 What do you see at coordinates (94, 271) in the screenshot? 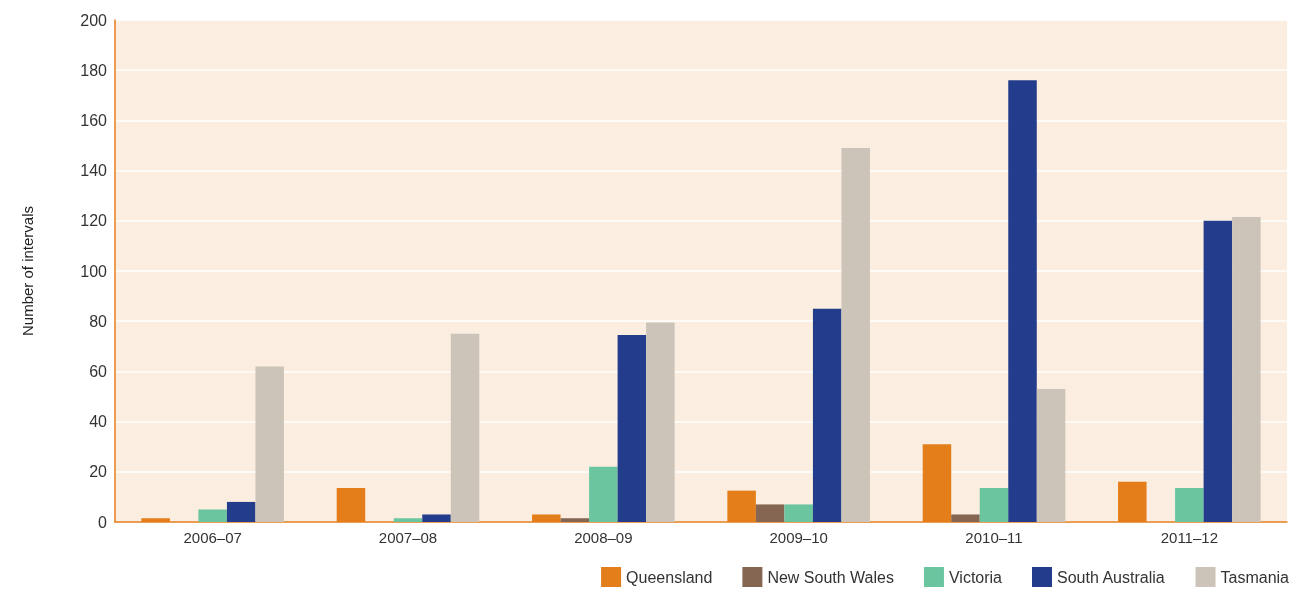
I see `y-tick-label: 100` at bounding box center [94, 271].